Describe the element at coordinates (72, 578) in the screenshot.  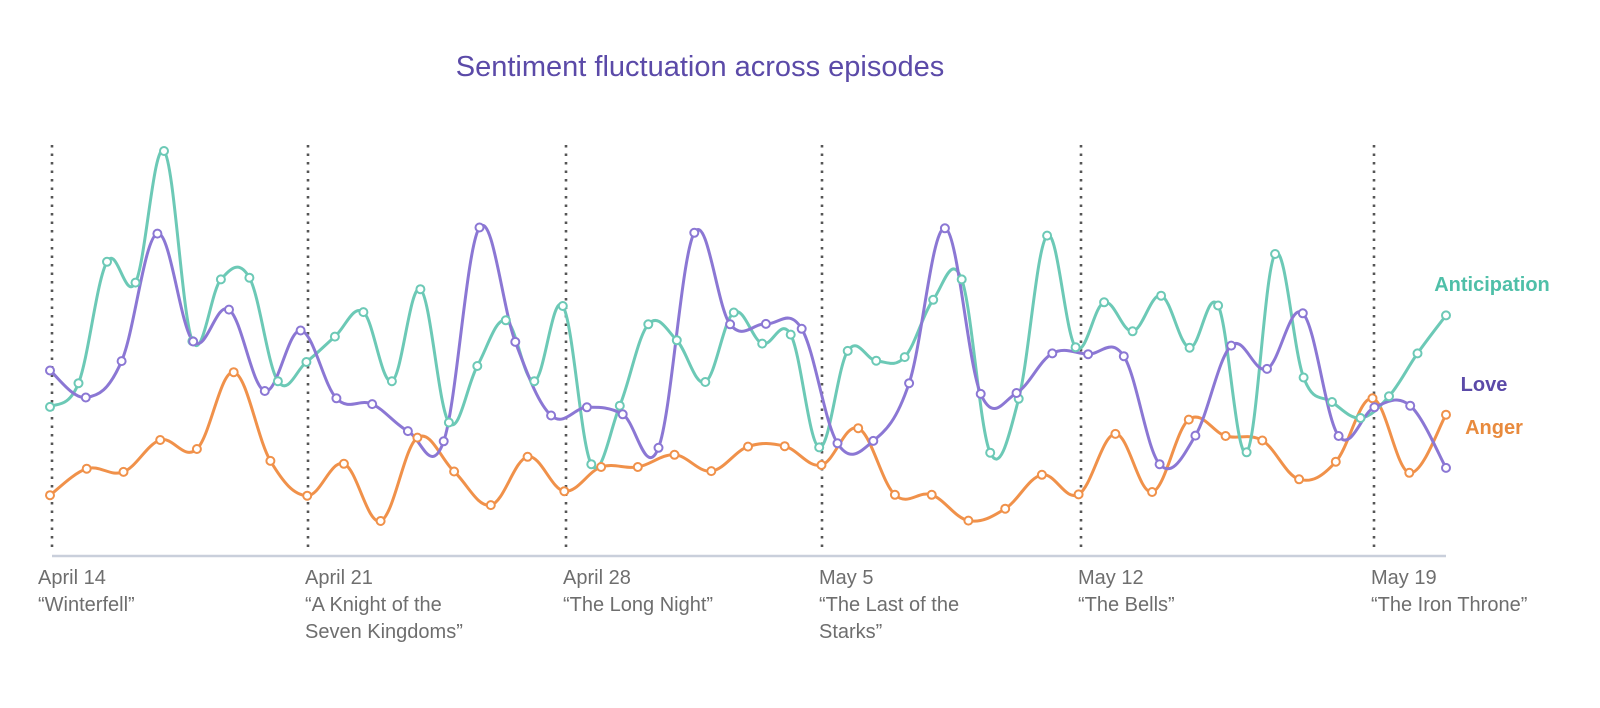
I see `episode-date-label: April 14` at that location.